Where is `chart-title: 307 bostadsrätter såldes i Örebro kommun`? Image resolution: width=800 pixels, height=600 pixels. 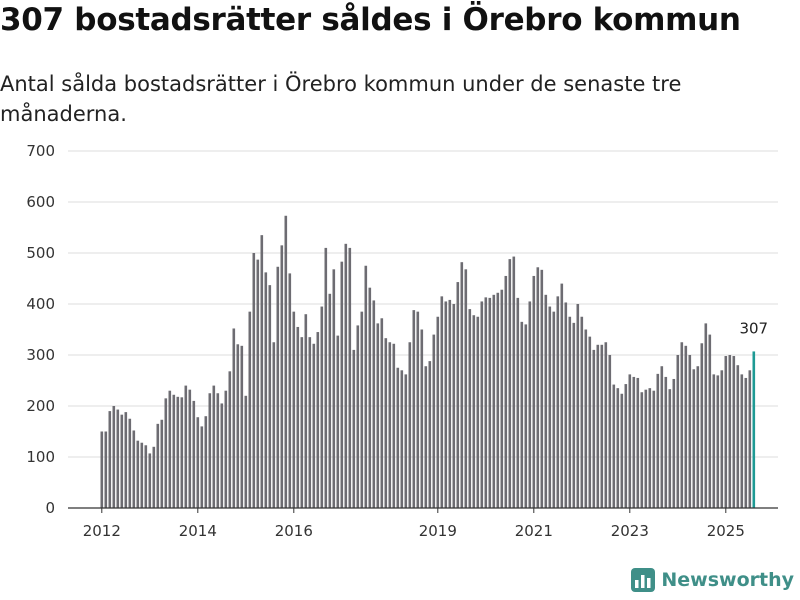
chart-title: 307 bostadsrätter såldes i Örebro kommun is located at coordinates (370, 20).